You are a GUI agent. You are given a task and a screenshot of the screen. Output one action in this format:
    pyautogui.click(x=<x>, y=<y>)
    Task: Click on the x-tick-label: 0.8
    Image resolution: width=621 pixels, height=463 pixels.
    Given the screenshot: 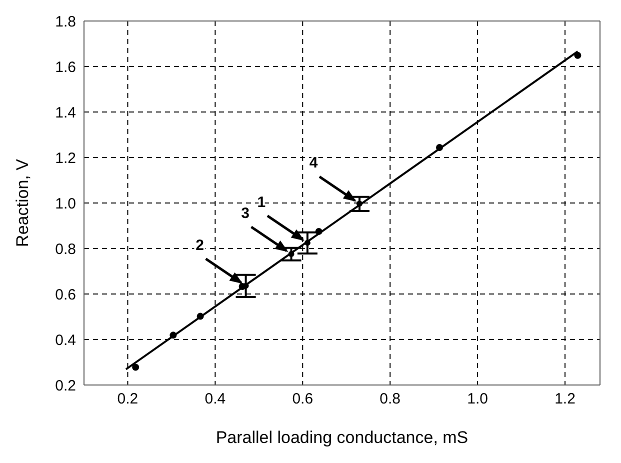 What is the action you would take?
    pyautogui.click(x=390, y=399)
    